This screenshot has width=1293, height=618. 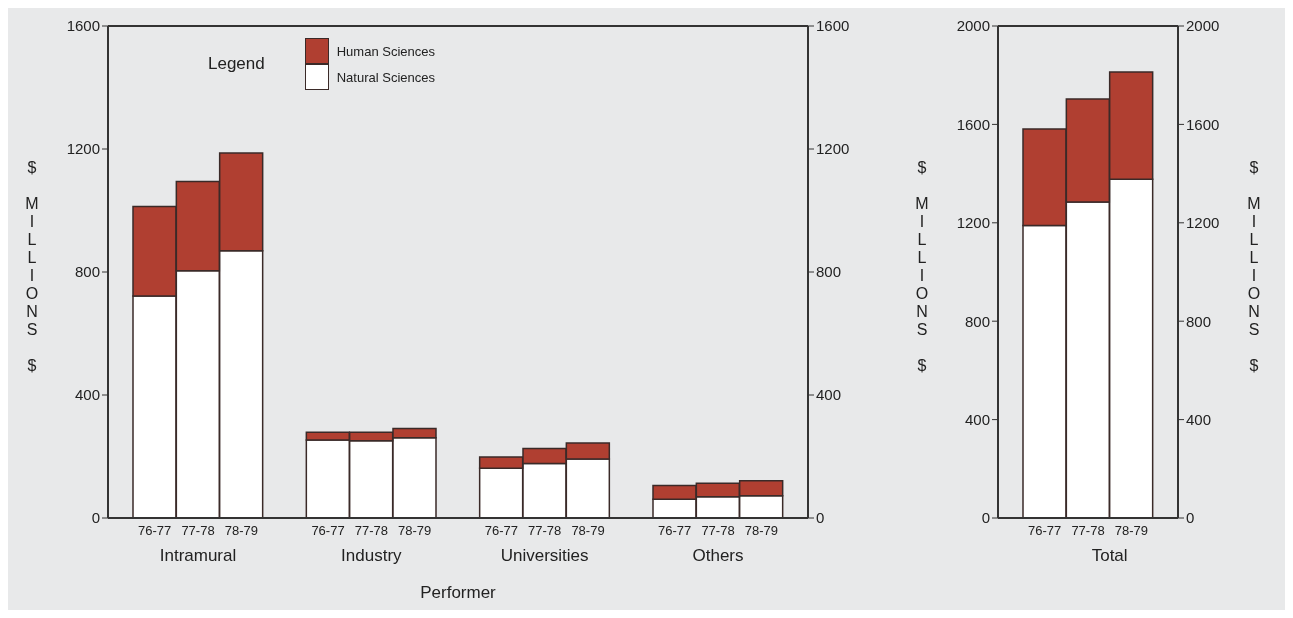 What do you see at coordinates (371, 556) in the screenshot?
I see `text: Industry` at bounding box center [371, 556].